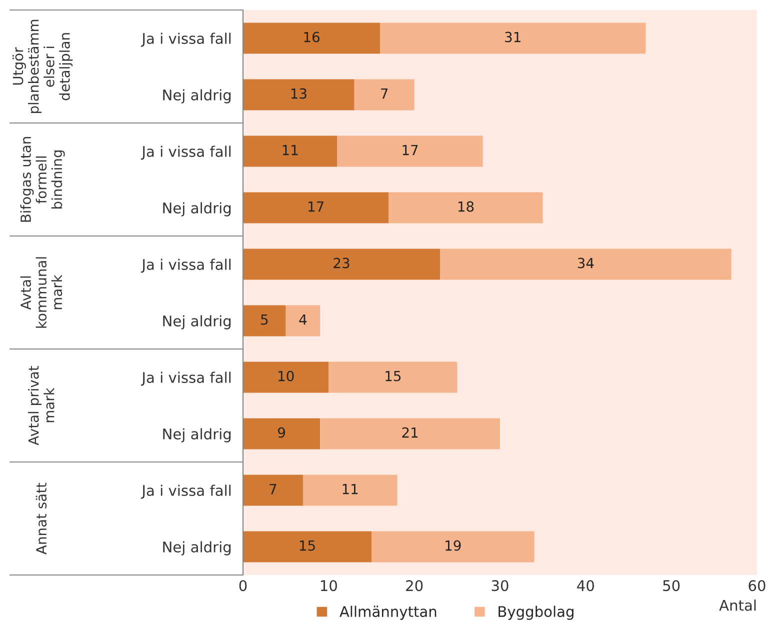 The height and width of the screenshot is (633, 768). Describe the element at coordinates (757, 586) in the screenshot. I see `x-tick-label: 60` at that location.